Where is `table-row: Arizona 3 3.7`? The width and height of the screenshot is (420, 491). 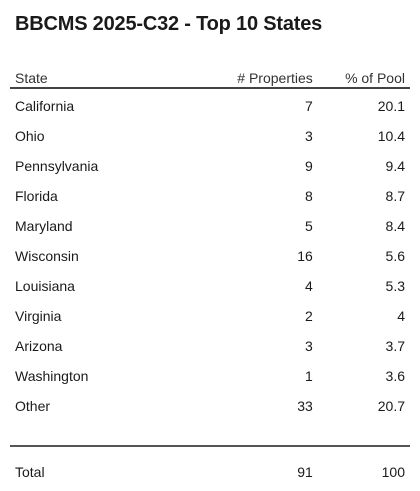
table-row: Arizona 3 3.7 is located at coordinates (210, 346).